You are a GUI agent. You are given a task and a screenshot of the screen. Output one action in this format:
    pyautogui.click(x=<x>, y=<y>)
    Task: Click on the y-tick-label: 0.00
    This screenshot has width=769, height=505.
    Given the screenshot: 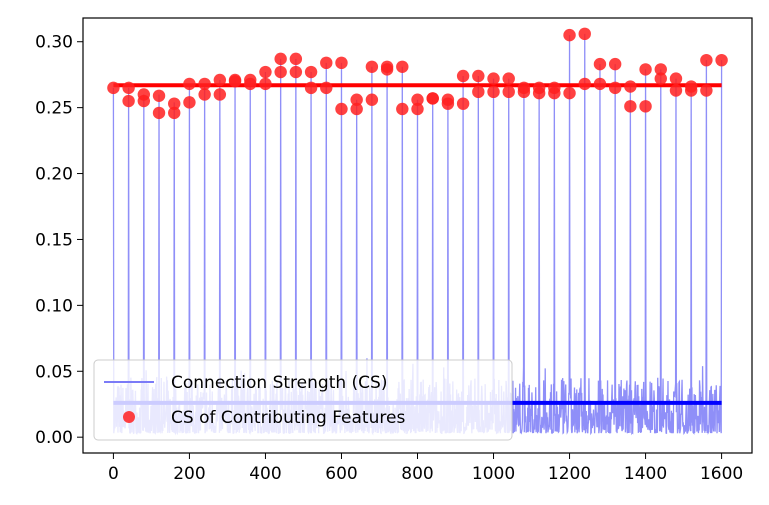 What is the action you would take?
    pyautogui.click(x=54, y=438)
    